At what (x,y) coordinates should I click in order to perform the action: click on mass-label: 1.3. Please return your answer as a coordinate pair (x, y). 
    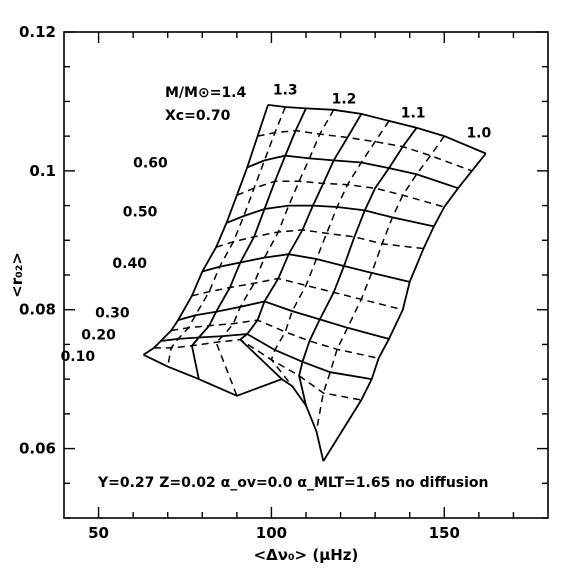
    Looking at the image, I should click on (285, 90).